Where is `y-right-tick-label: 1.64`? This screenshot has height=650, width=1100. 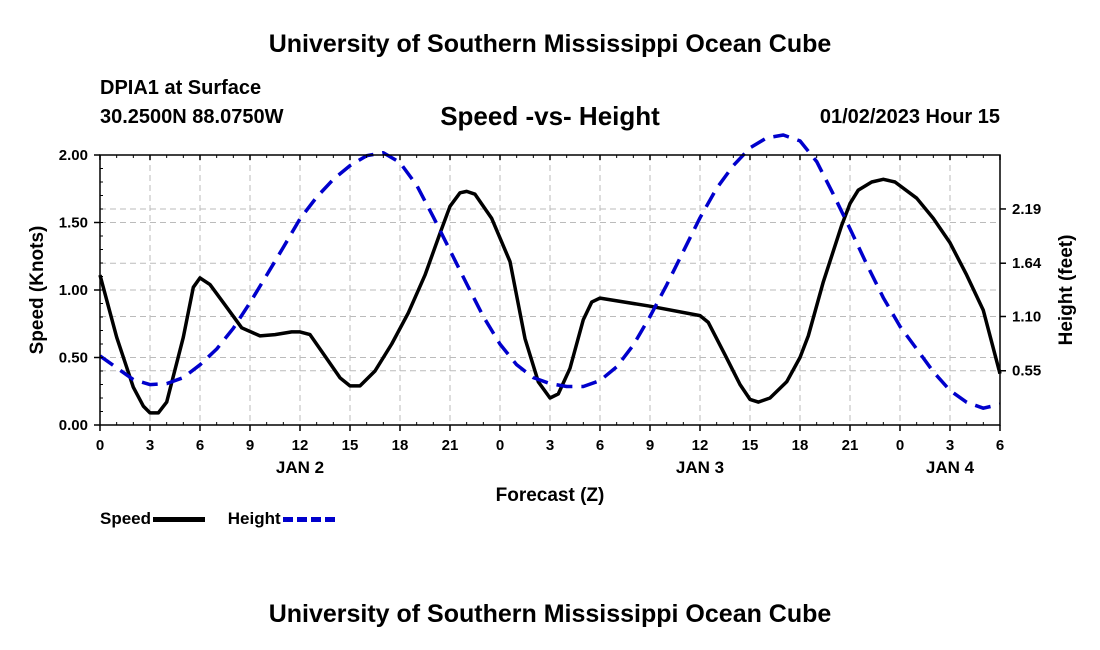
y-right-tick-label: 1.64 is located at coordinates (1027, 263).